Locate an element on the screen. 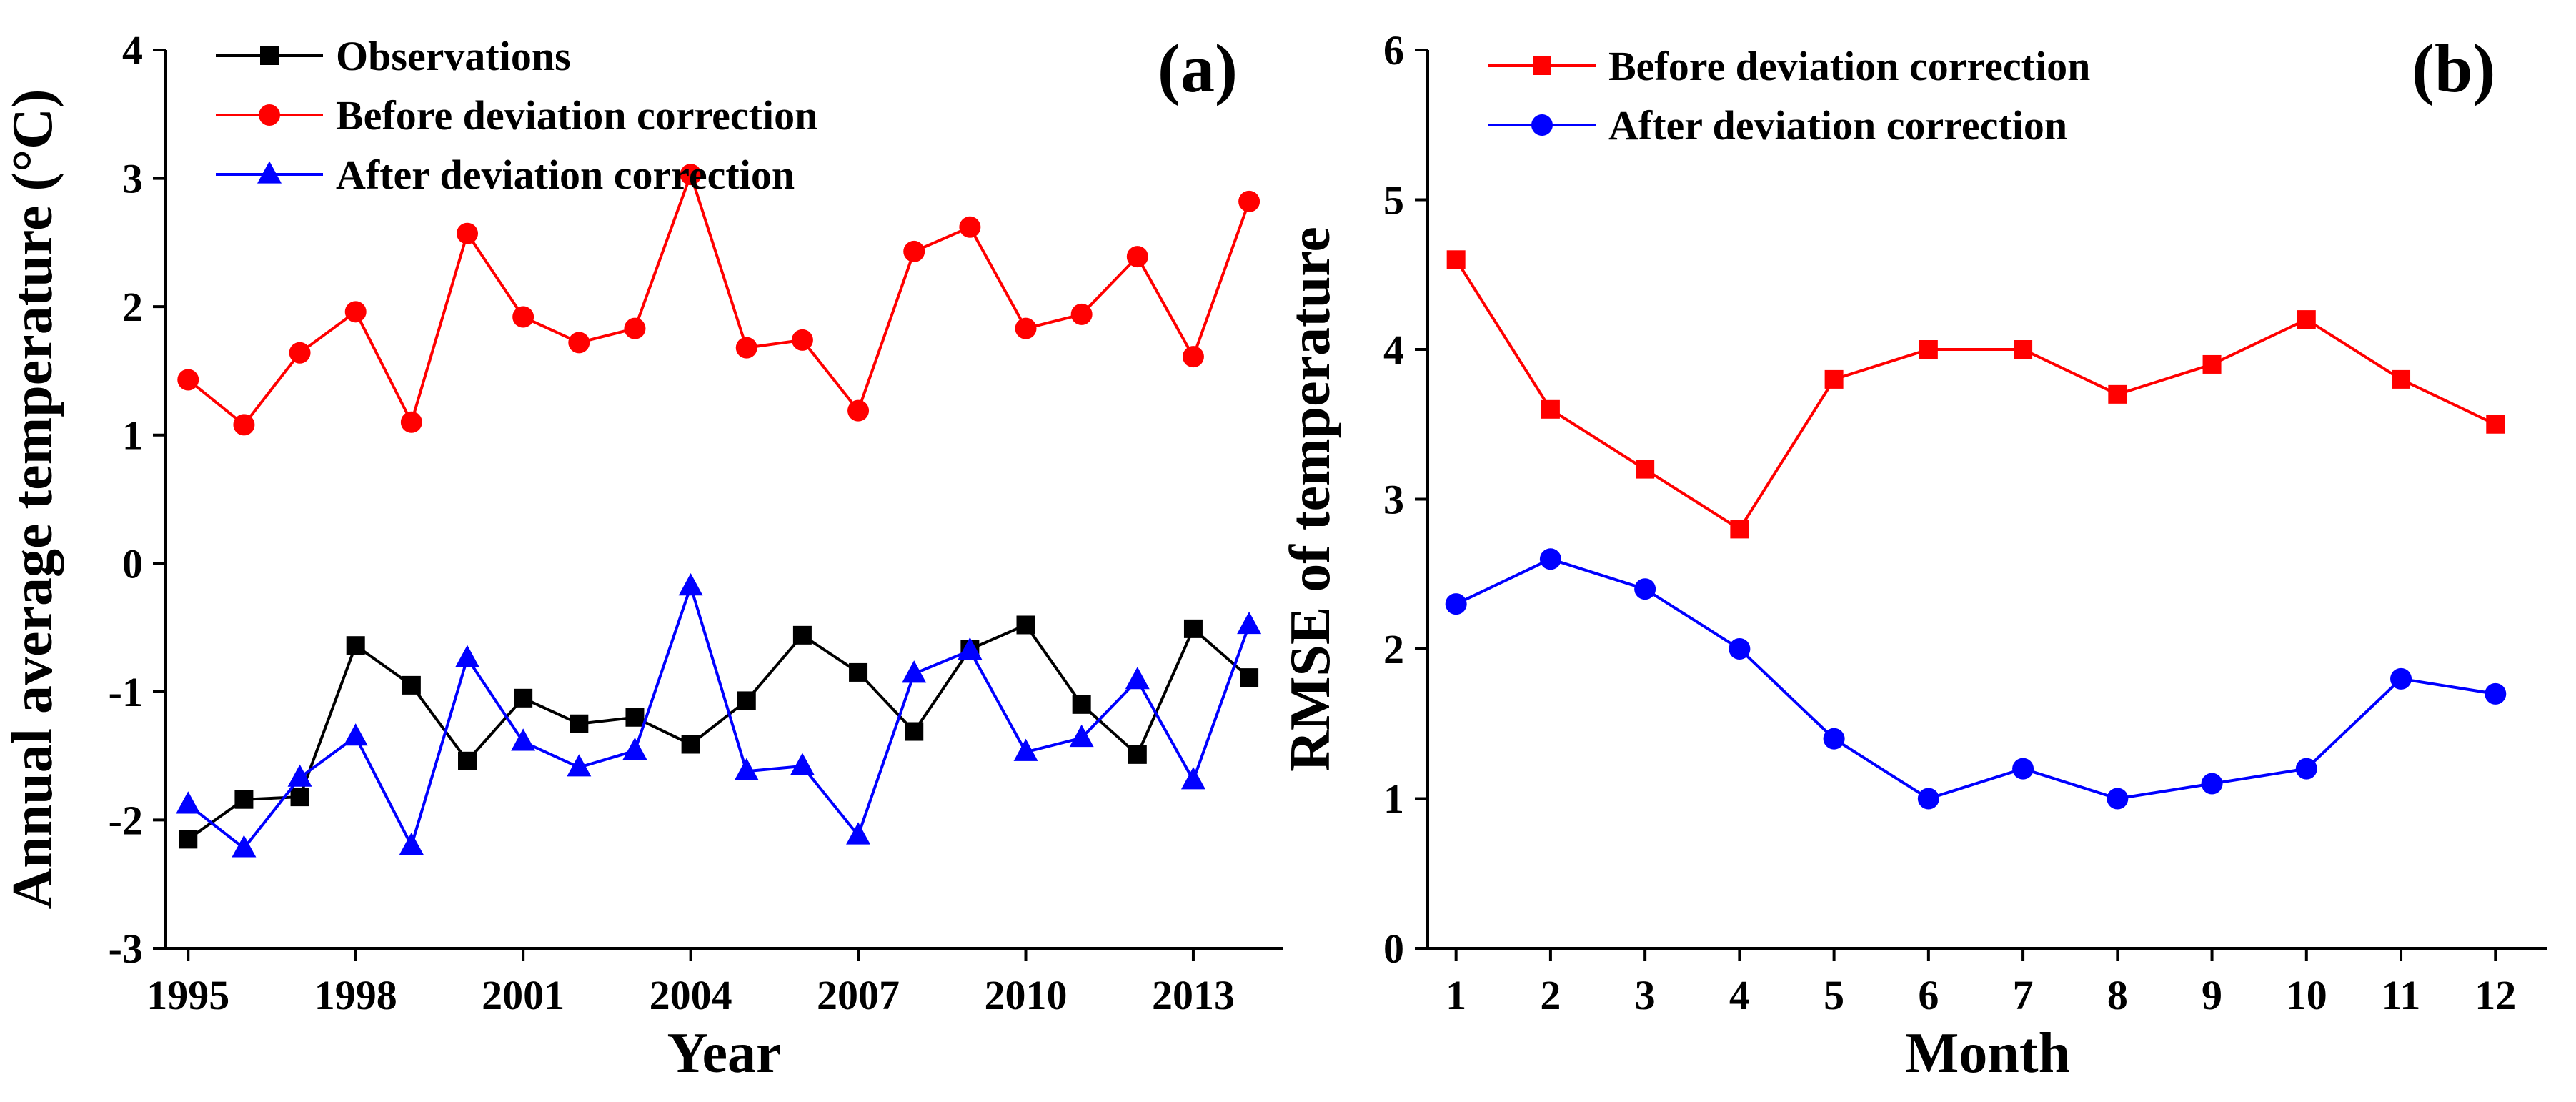 The height and width of the screenshot is (1102, 2576). panel-label: (a) is located at coordinates (1198, 68).